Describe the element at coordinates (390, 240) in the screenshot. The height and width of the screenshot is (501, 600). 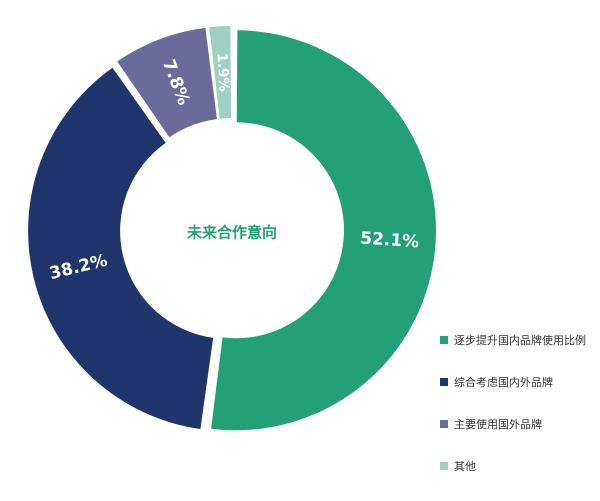
I see `data-label-1: 52.1%` at that location.